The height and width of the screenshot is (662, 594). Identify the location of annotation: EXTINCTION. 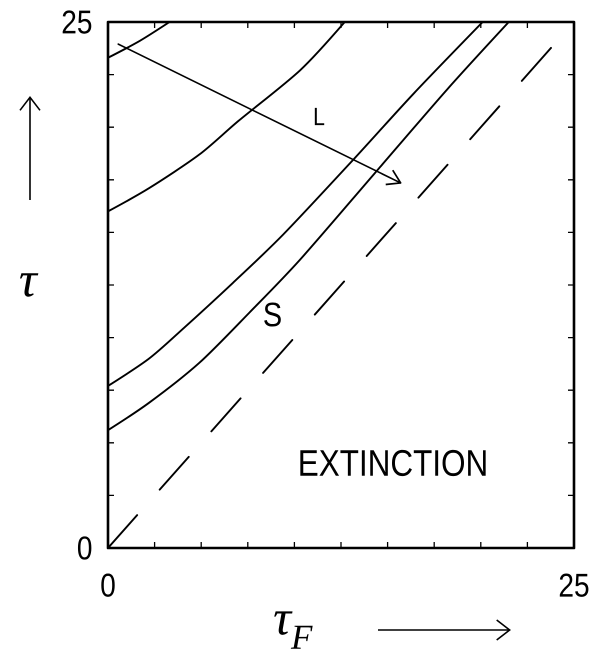
(393, 463).